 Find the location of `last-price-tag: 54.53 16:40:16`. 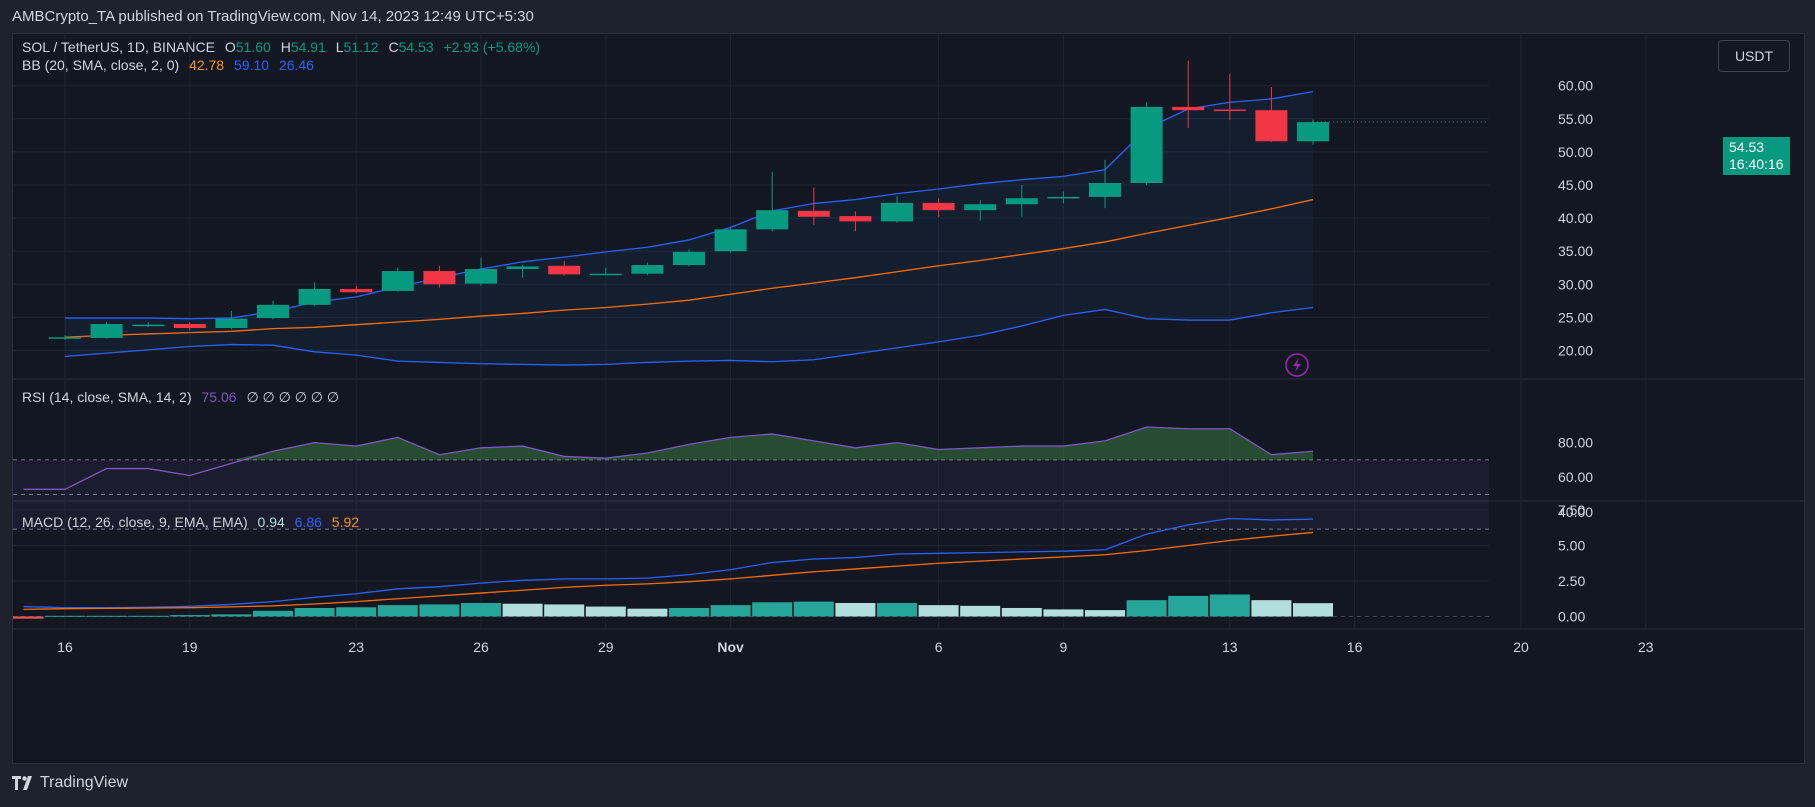

last-price-tag: 54.53 16:40:16 is located at coordinates (1756, 156).